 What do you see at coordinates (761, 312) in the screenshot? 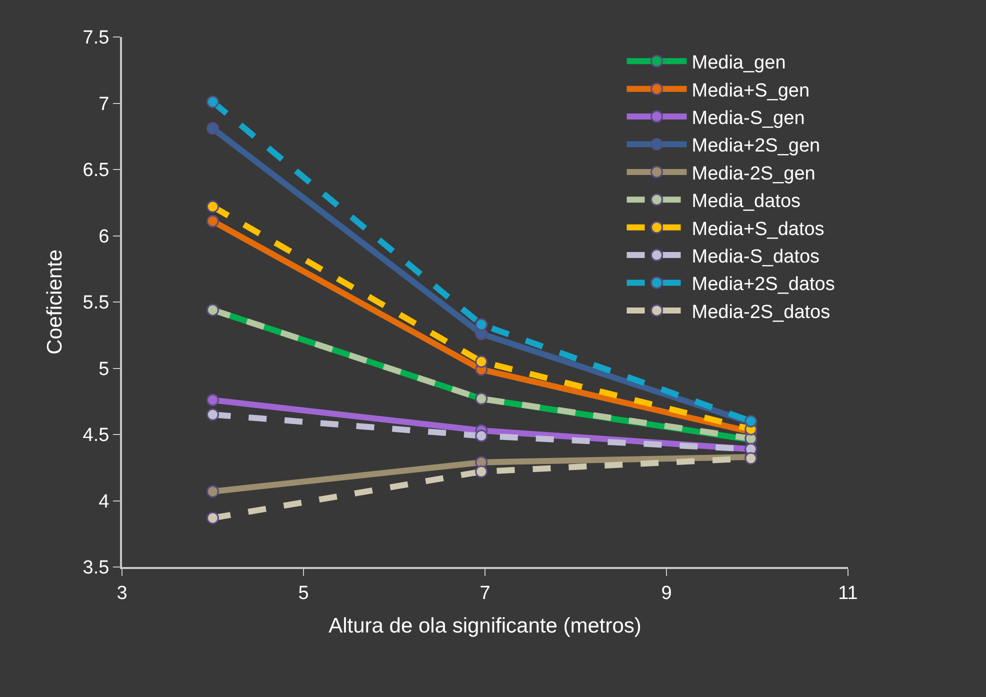
I see `legend-label: Media-2S_datos` at bounding box center [761, 312].